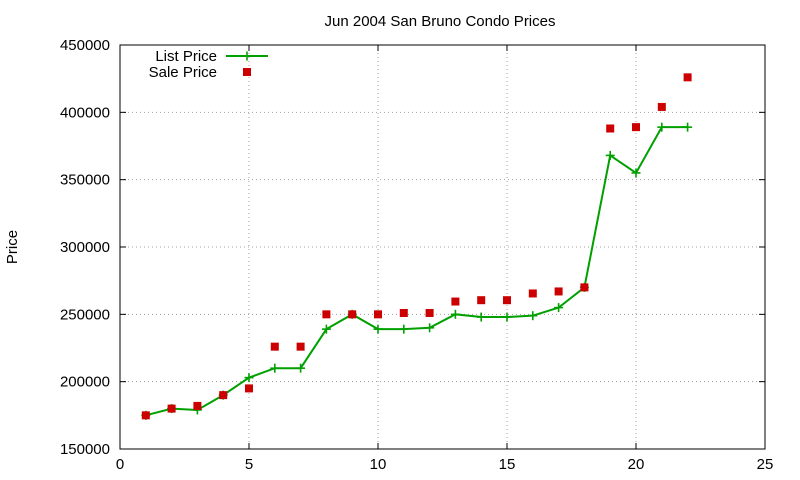 Image resolution: width=800 pixels, height=480 pixels. I want to click on legend-plus-marker, so click(247, 56).